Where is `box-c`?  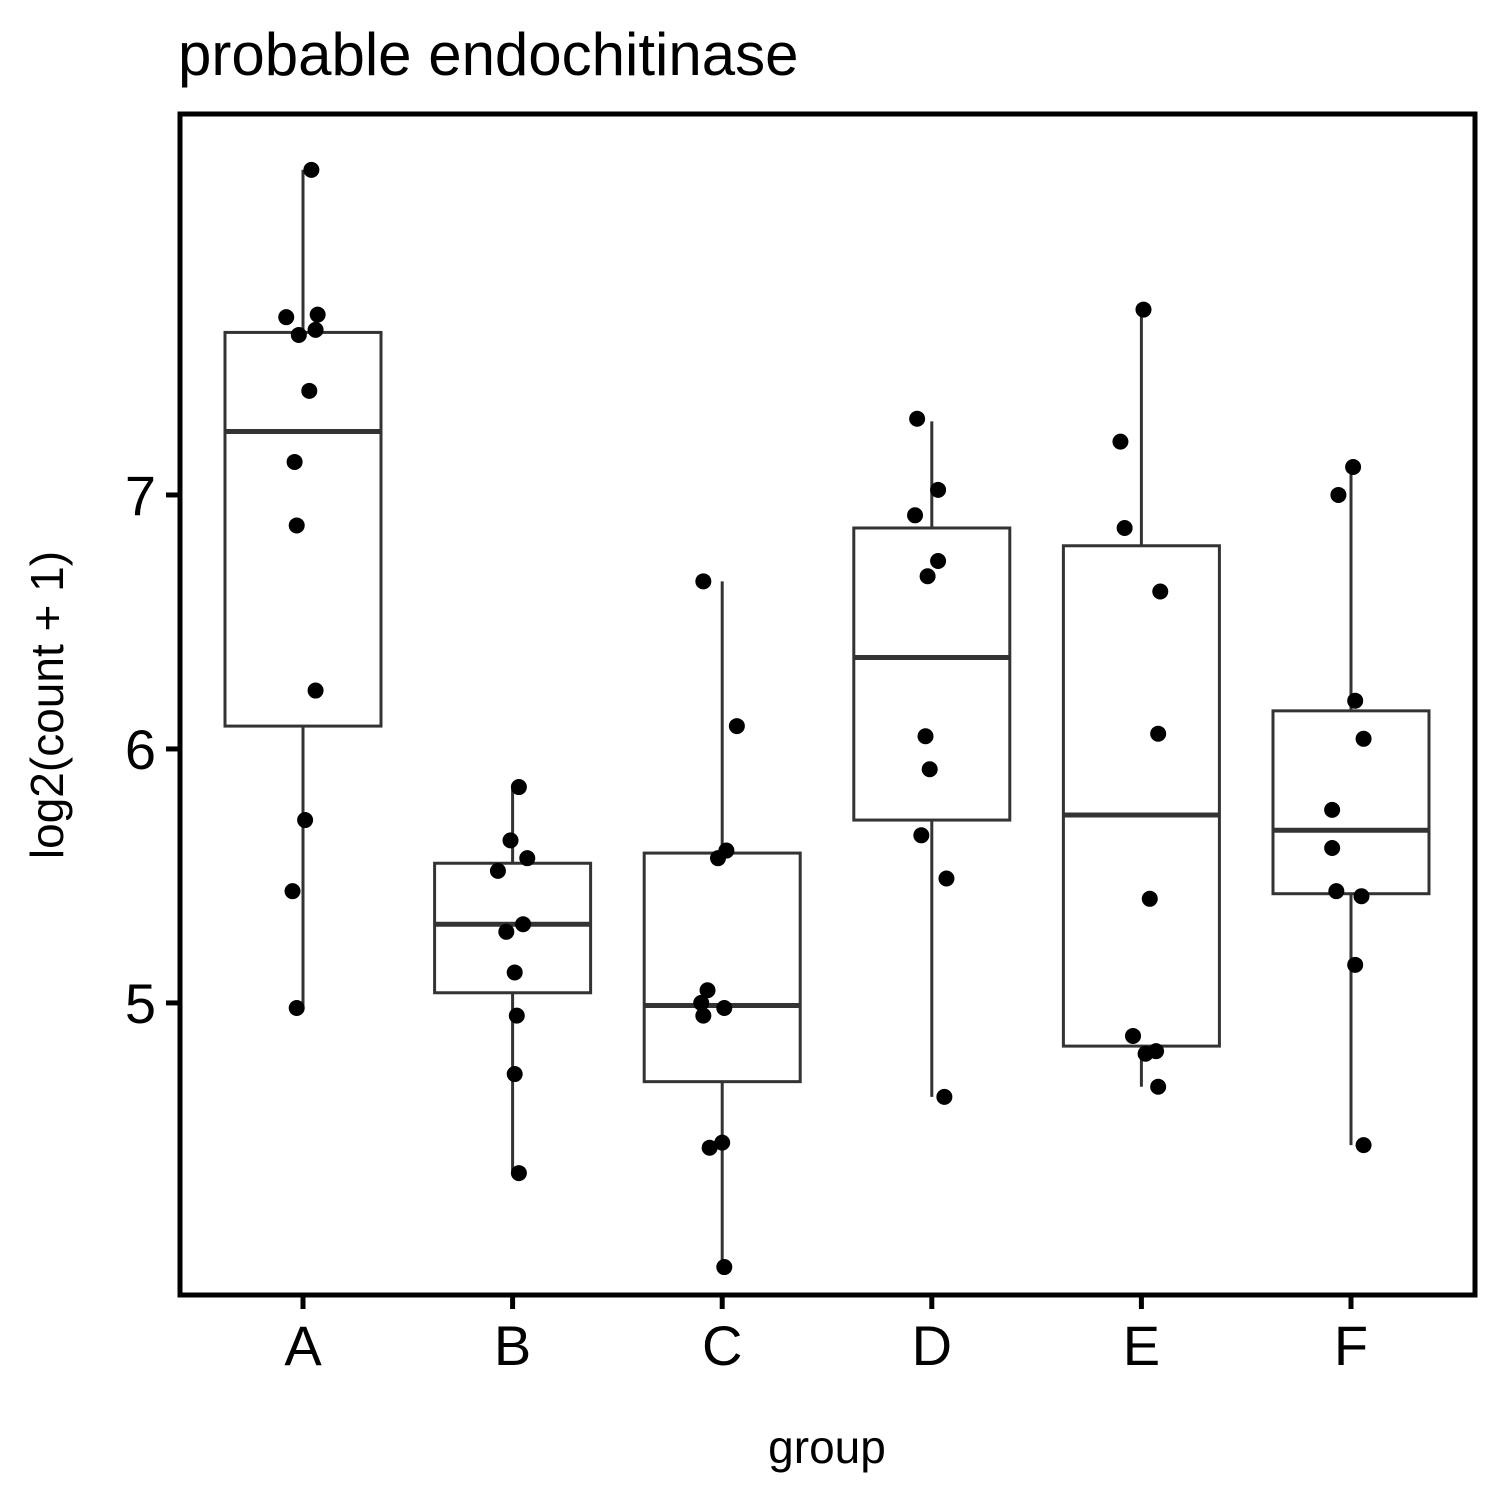 box-c is located at coordinates (722, 967).